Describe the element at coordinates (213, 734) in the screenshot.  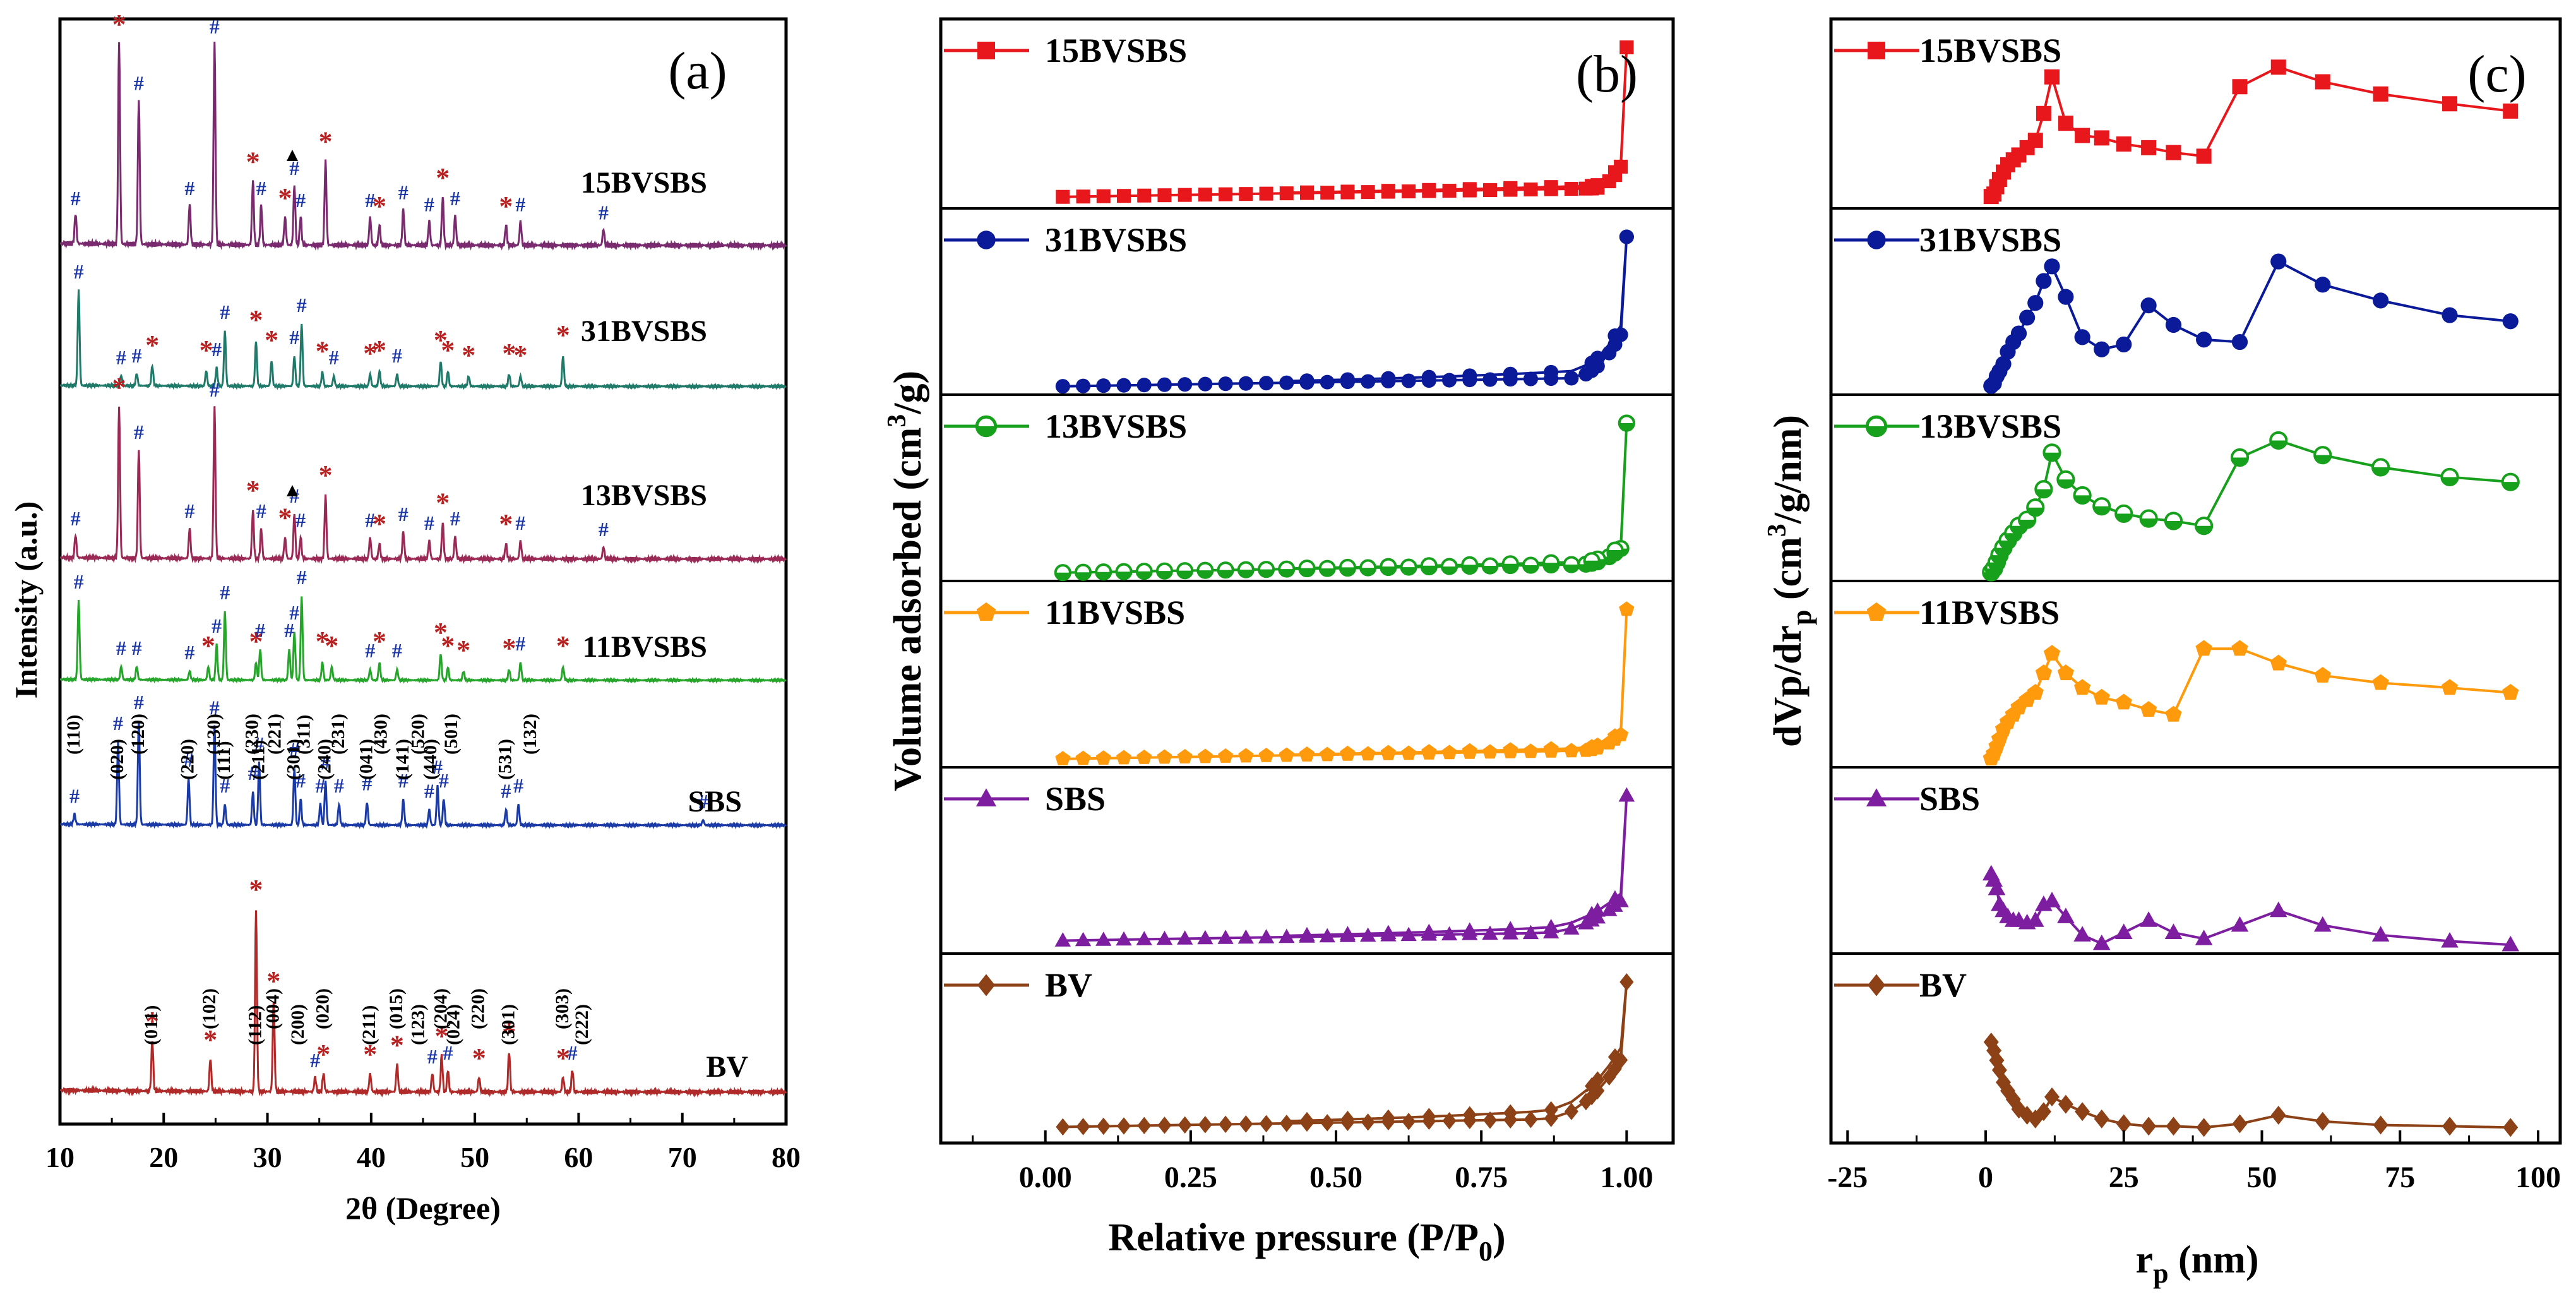
I see `sbs-hkl-label: (130)` at that location.